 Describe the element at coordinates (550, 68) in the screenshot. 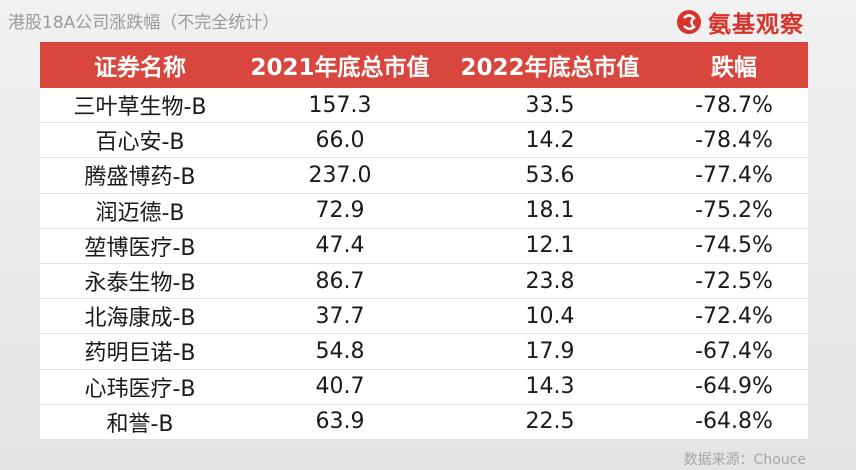

I see `header-cell: 2022年底总市值` at that location.